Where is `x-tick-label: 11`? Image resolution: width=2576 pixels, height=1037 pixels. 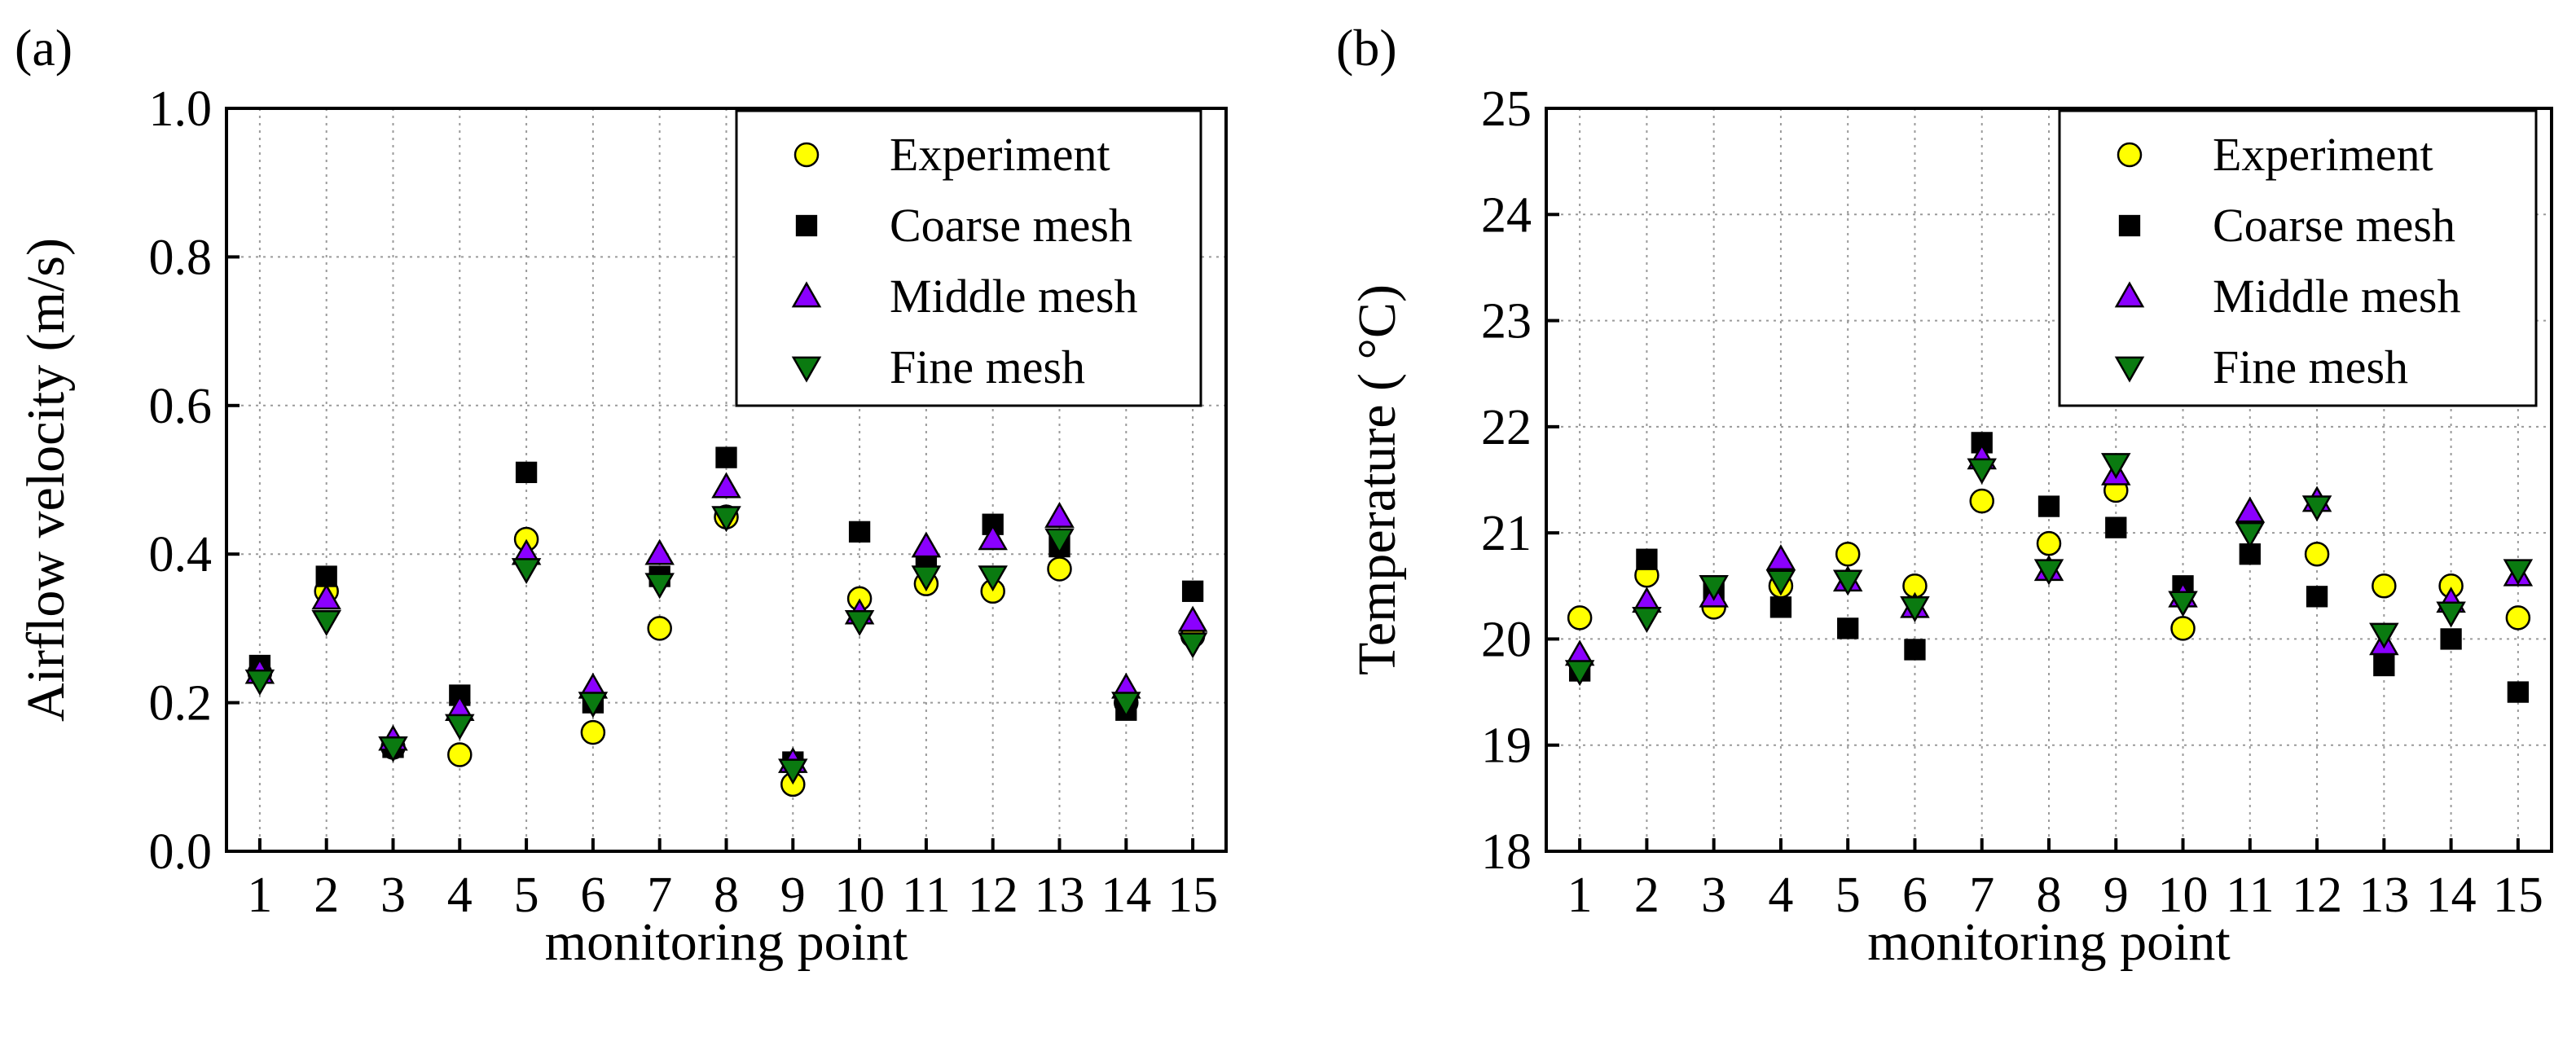
x-tick-label: 11 is located at coordinates (2250, 896).